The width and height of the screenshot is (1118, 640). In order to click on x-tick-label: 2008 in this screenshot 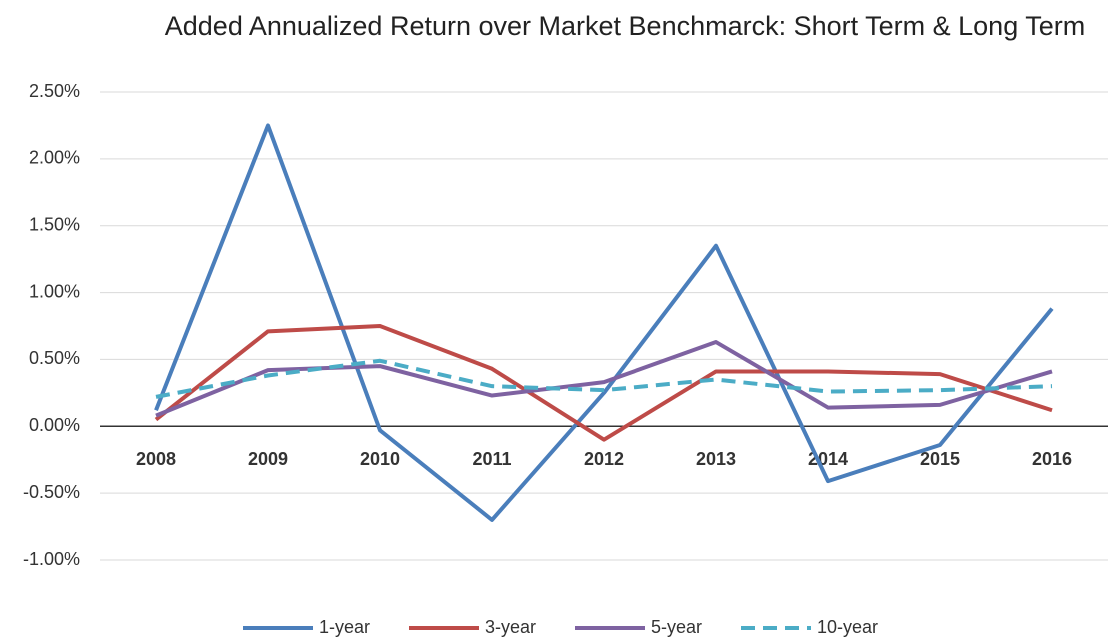, I will do `click(156, 459)`.